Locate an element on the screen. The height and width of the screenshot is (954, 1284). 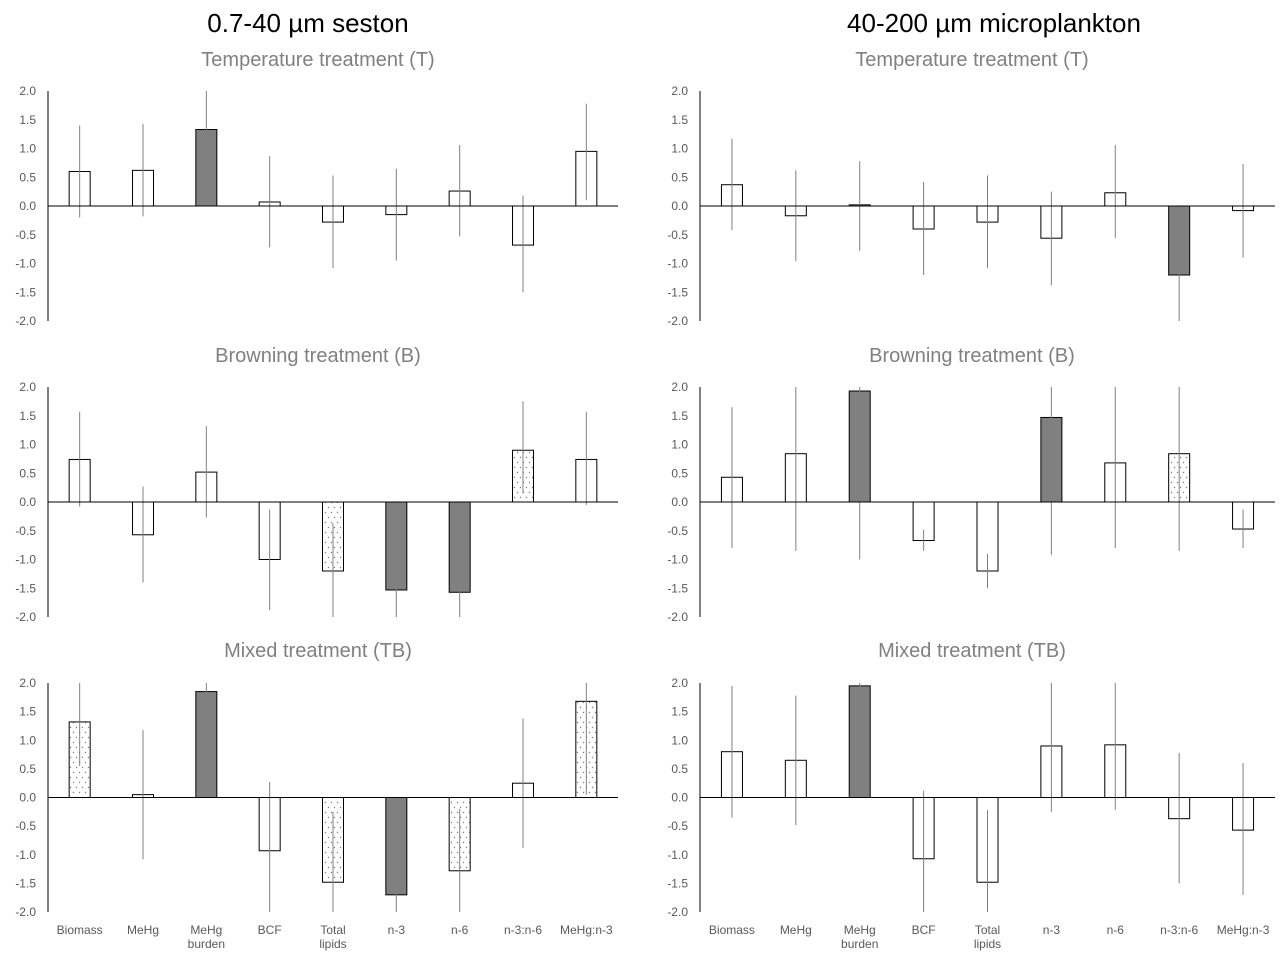
column-title-microplankton: 40-200 µm microplankton is located at coordinates (994, 23).